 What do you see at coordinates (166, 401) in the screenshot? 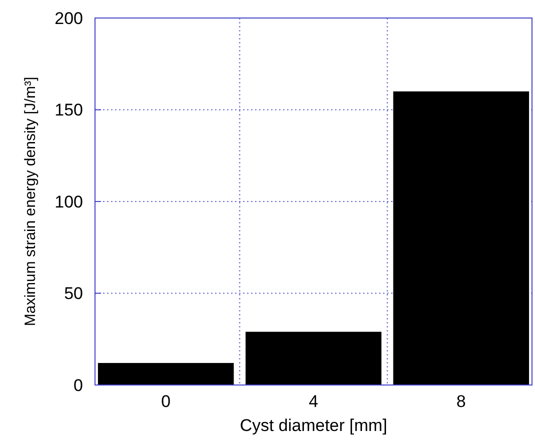
I see `x-tick-label: 0` at bounding box center [166, 401].